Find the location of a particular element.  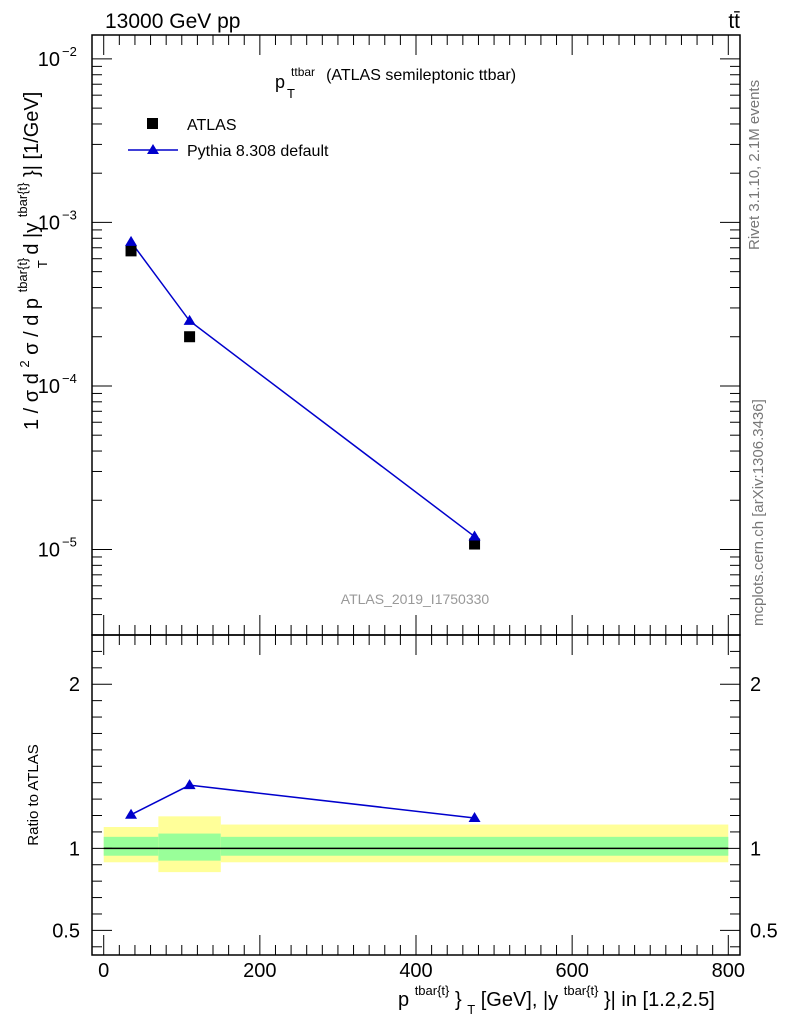

ylabel-c: d |y is located at coordinates (32, 239).